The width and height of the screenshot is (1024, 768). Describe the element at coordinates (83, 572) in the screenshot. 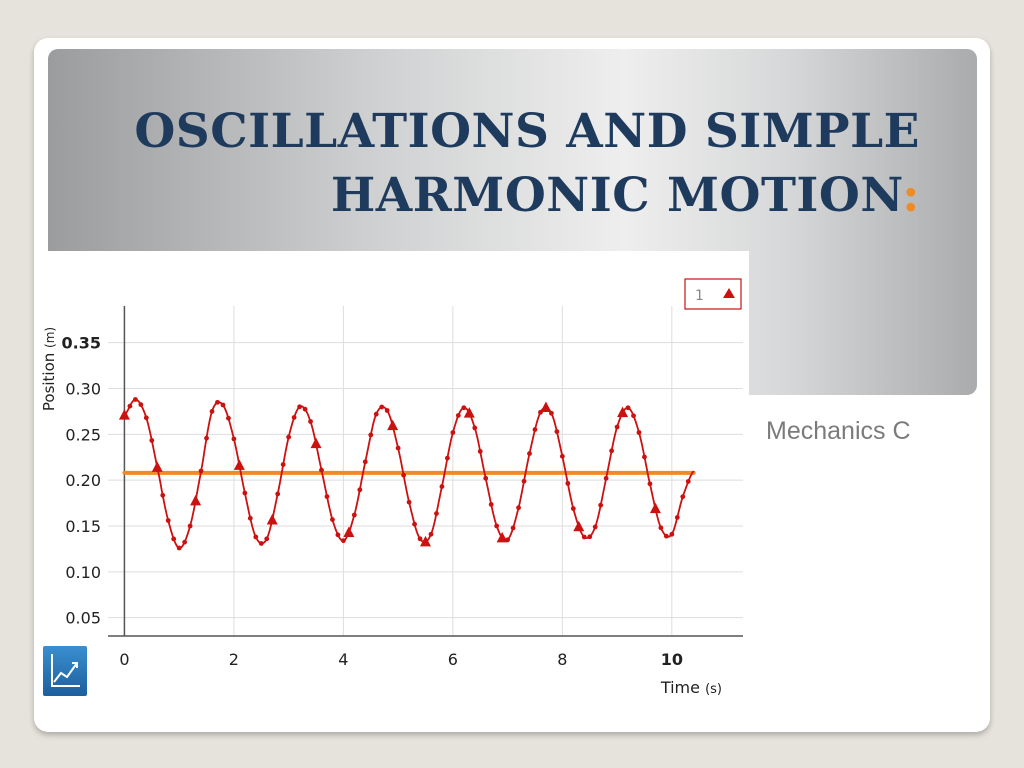

I see `y-tick-label: 0.10` at that location.